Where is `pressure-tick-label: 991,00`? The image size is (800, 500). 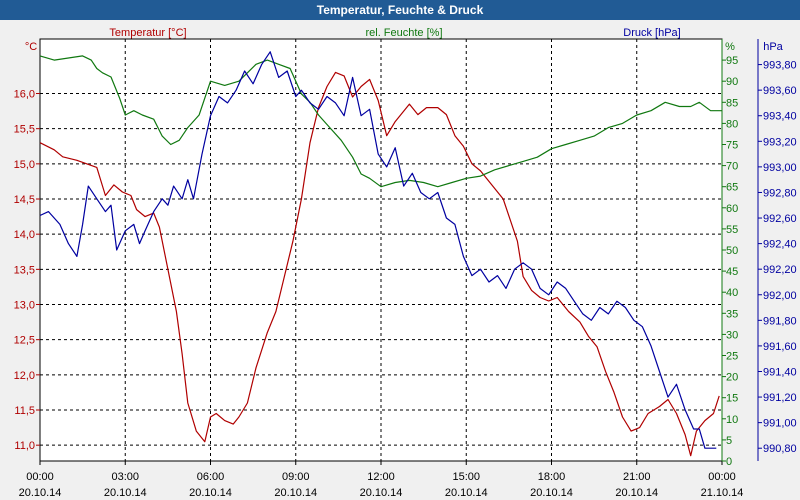 pressure-tick-label: 991,00 is located at coordinates (780, 424).